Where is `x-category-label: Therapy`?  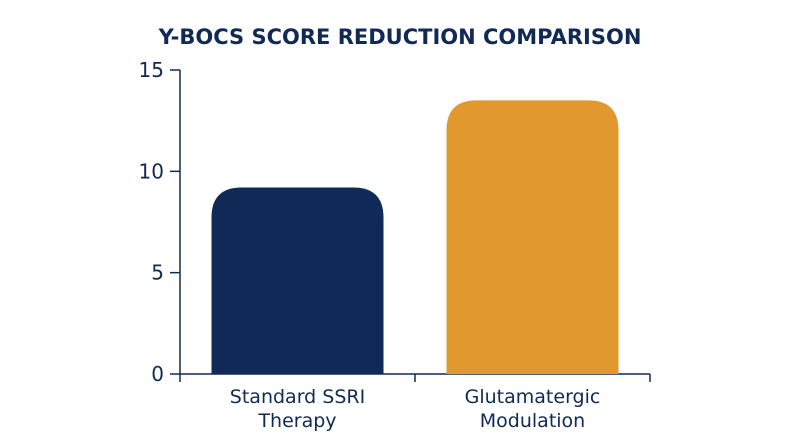 x-category-label: Therapy is located at coordinates (296, 421).